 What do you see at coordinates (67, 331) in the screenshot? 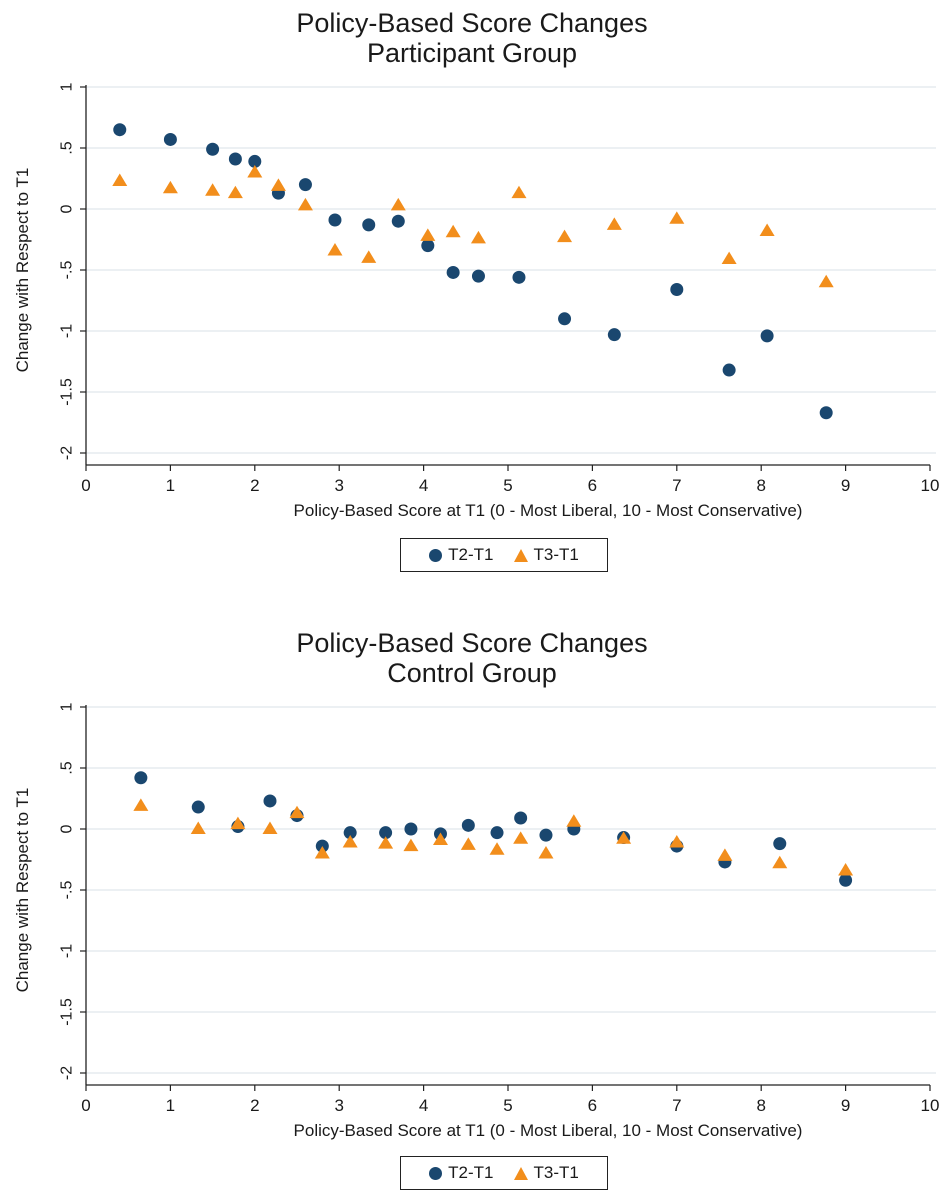
I see `y-tick-label: -1` at bounding box center [67, 331].